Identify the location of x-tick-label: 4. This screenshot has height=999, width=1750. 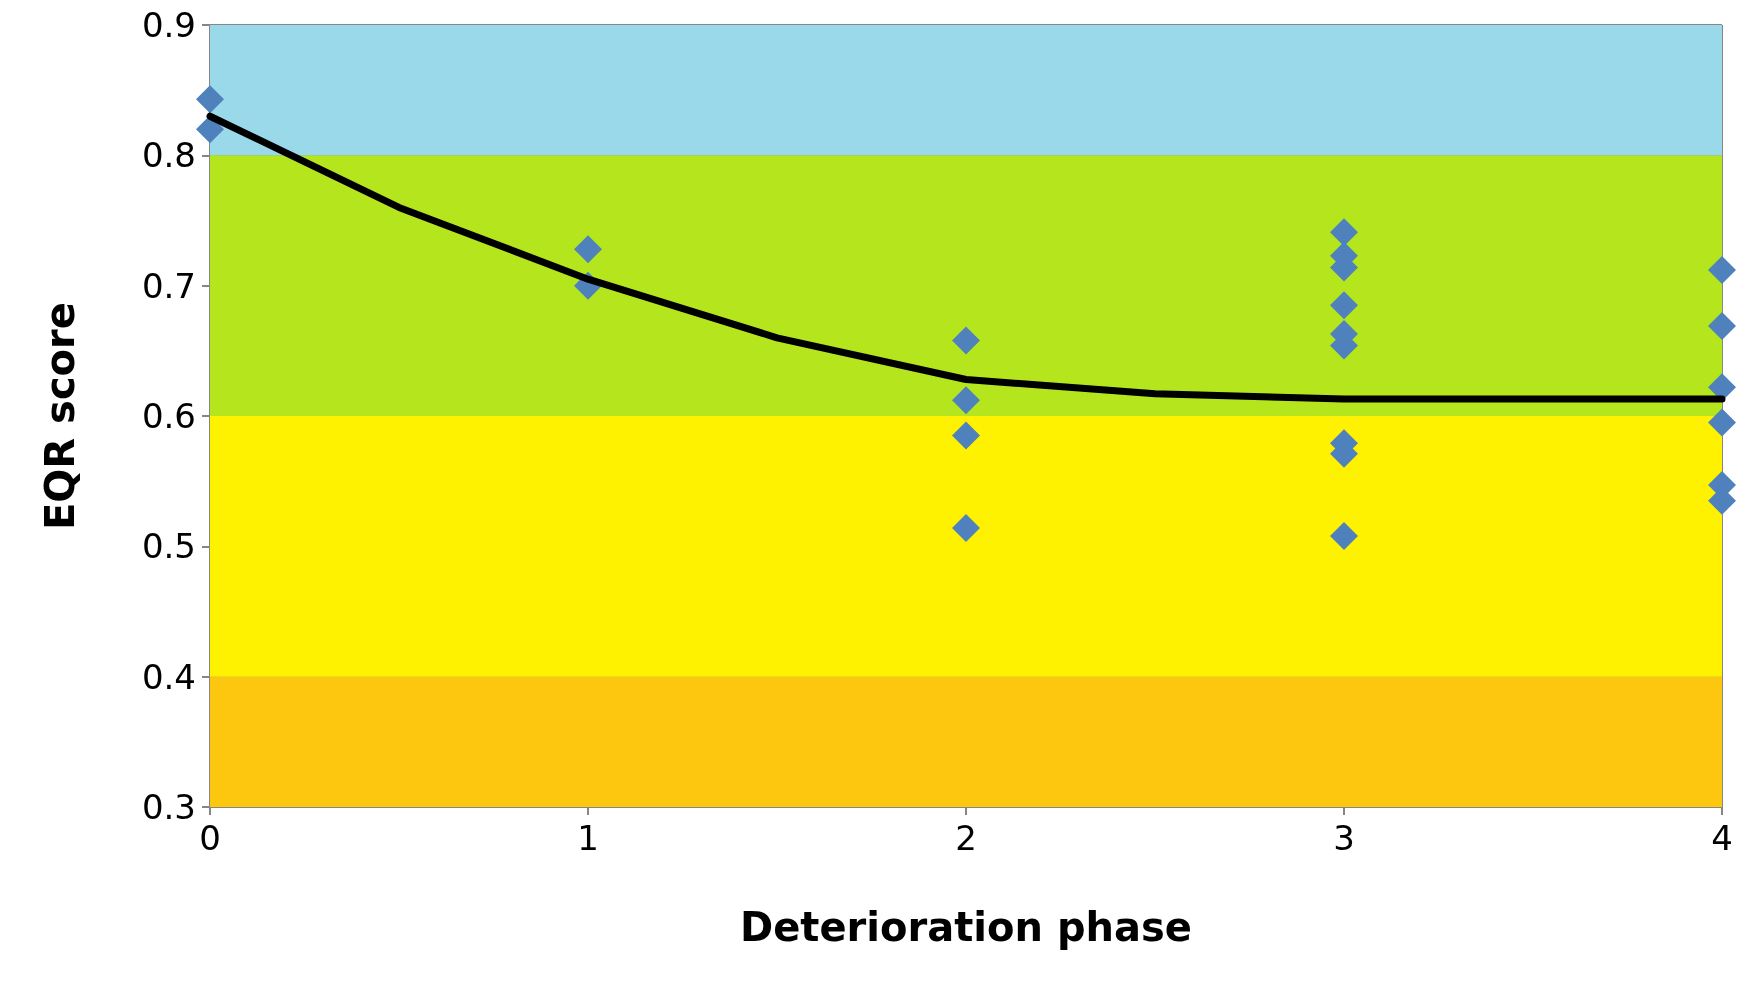
(1722, 838).